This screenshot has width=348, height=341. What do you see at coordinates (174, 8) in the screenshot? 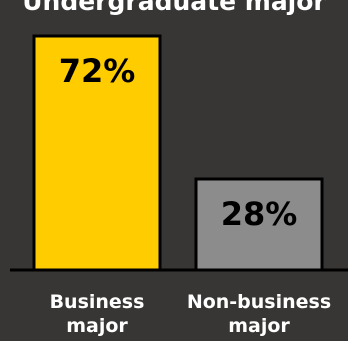
I see `chart-title: Undergraduate major` at bounding box center [174, 8].